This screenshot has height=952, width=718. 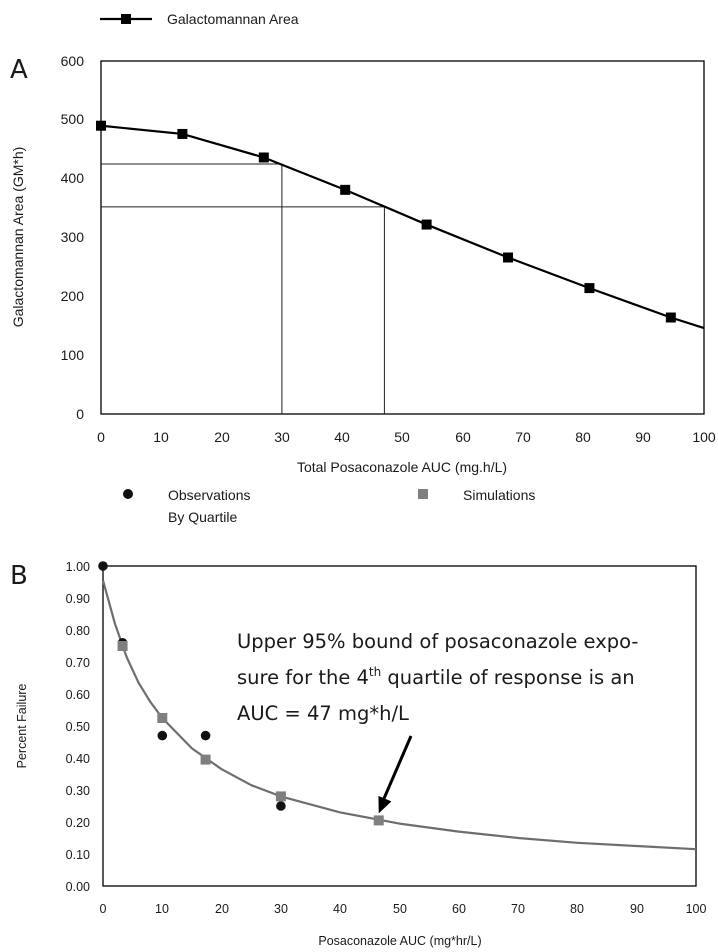 What do you see at coordinates (499, 495) in the screenshot?
I see `legend-simulations-label: Simulations` at bounding box center [499, 495].